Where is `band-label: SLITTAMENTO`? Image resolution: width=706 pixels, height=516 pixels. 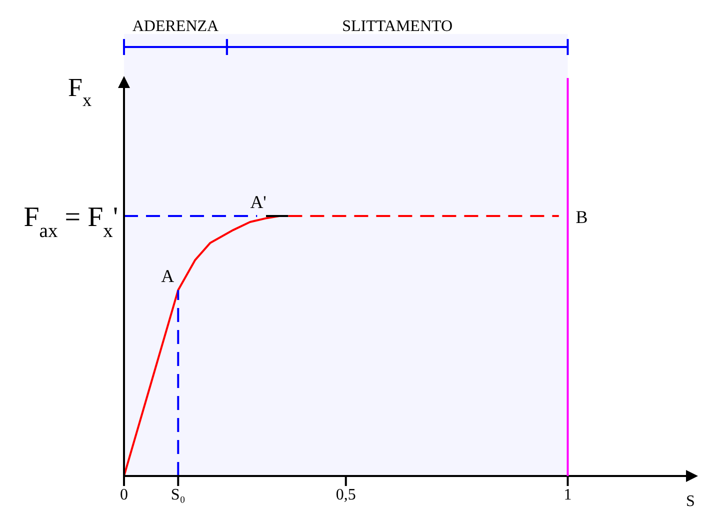 band-label: SLITTAMENTO is located at coordinates (397, 26).